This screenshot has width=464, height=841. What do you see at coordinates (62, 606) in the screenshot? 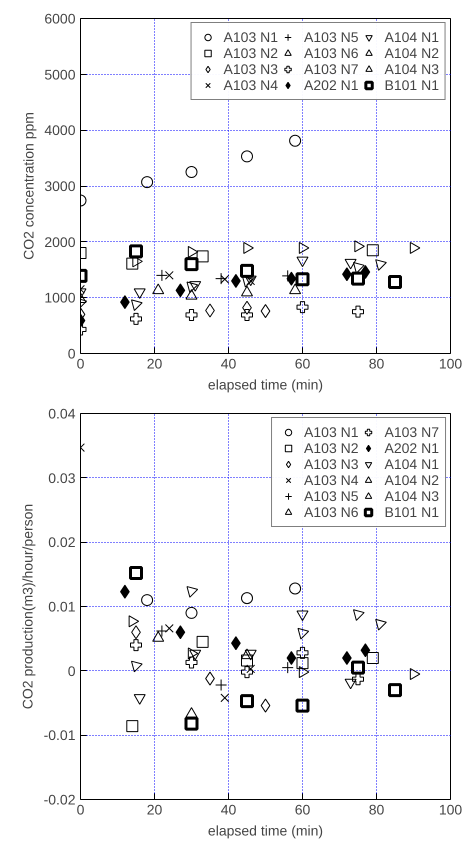
I see `y-tick-label: 0.01` at bounding box center [62, 606].